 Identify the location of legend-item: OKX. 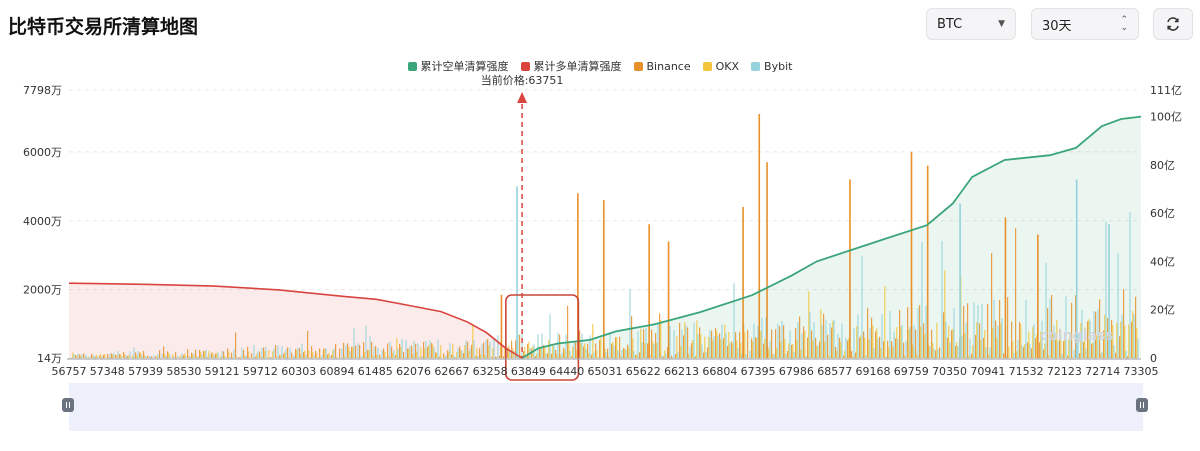
(720, 66).